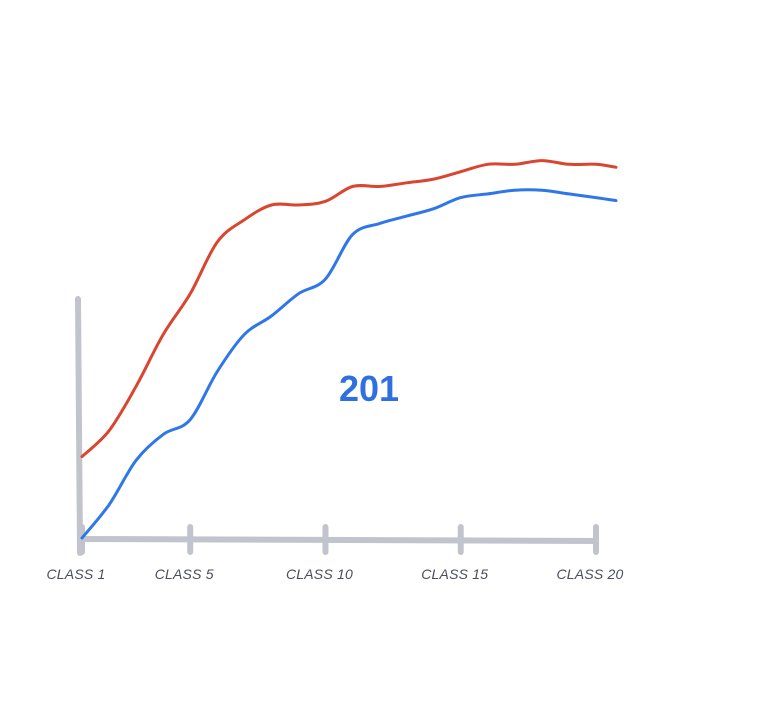 Image resolution: width=782 pixels, height=726 pixels. What do you see at coordinates (184, 574) in the screenshot?
I see `x-tick-label: CLASS 5` at bounding box center [184, 574].